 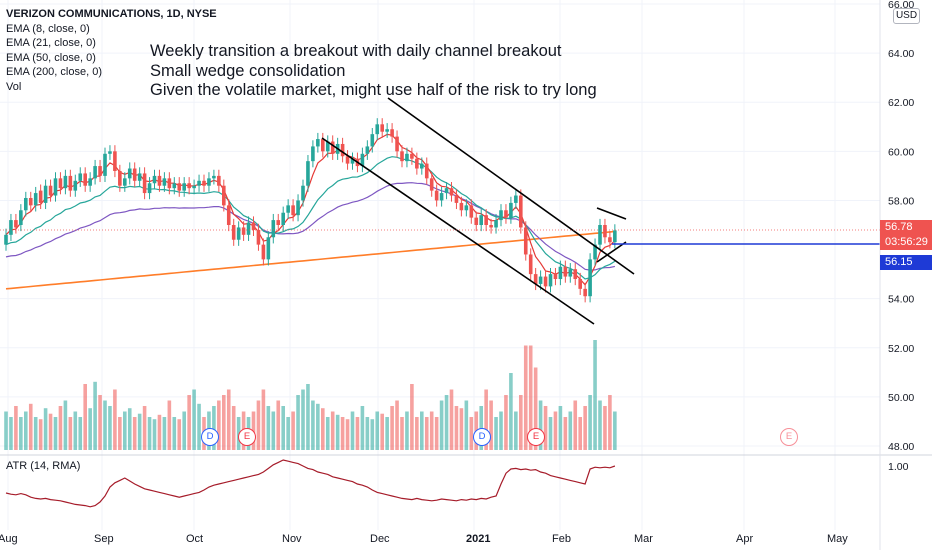 What do you see at coordinates (310, 483) in the screenshot?
I see `atr-series` at bounding box center [310, 483].